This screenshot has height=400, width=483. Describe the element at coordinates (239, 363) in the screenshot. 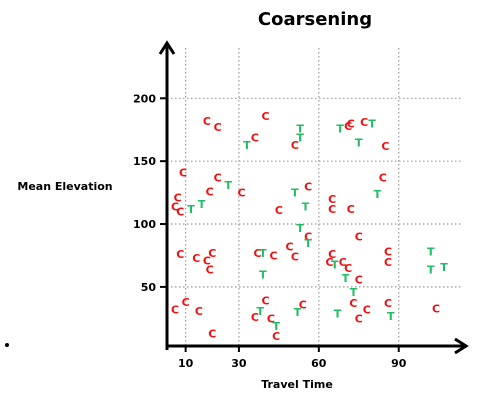

I see `x-tick-label: 30` at that location.